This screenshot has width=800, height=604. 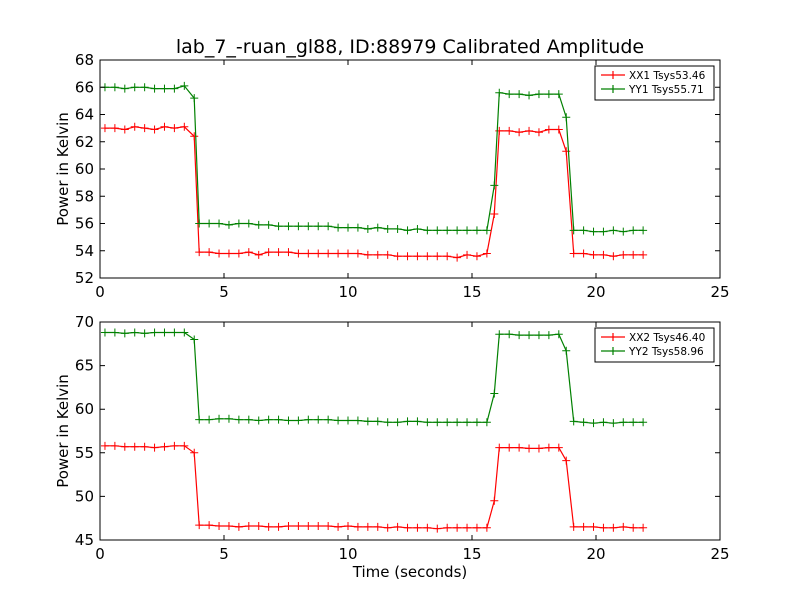 I want to click on y-tick-label: 56, so click(x=84, y=224).